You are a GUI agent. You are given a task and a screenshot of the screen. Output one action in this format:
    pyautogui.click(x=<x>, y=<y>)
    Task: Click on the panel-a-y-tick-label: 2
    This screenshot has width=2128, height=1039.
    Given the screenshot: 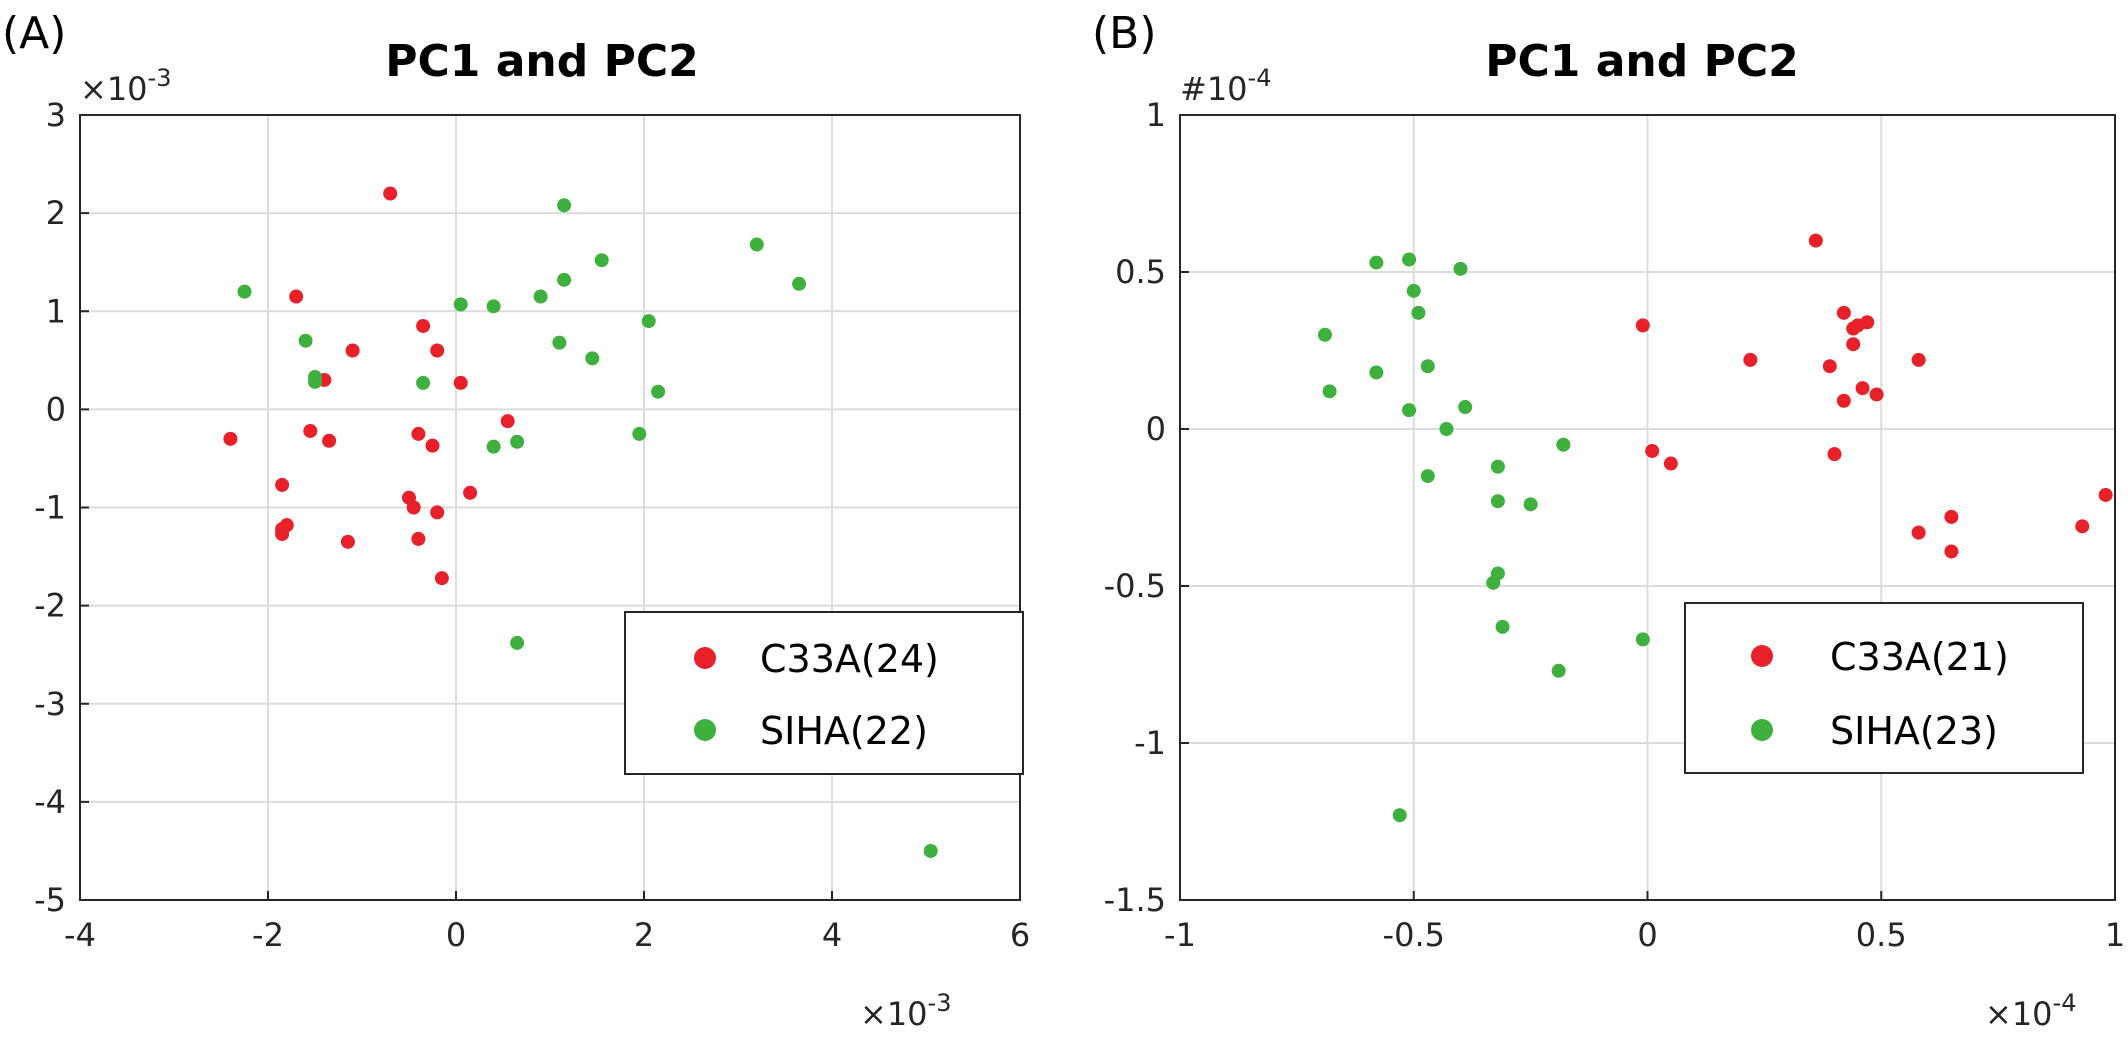 What is the action you would take?
    pyautogui.click(x=56, y=213)
    